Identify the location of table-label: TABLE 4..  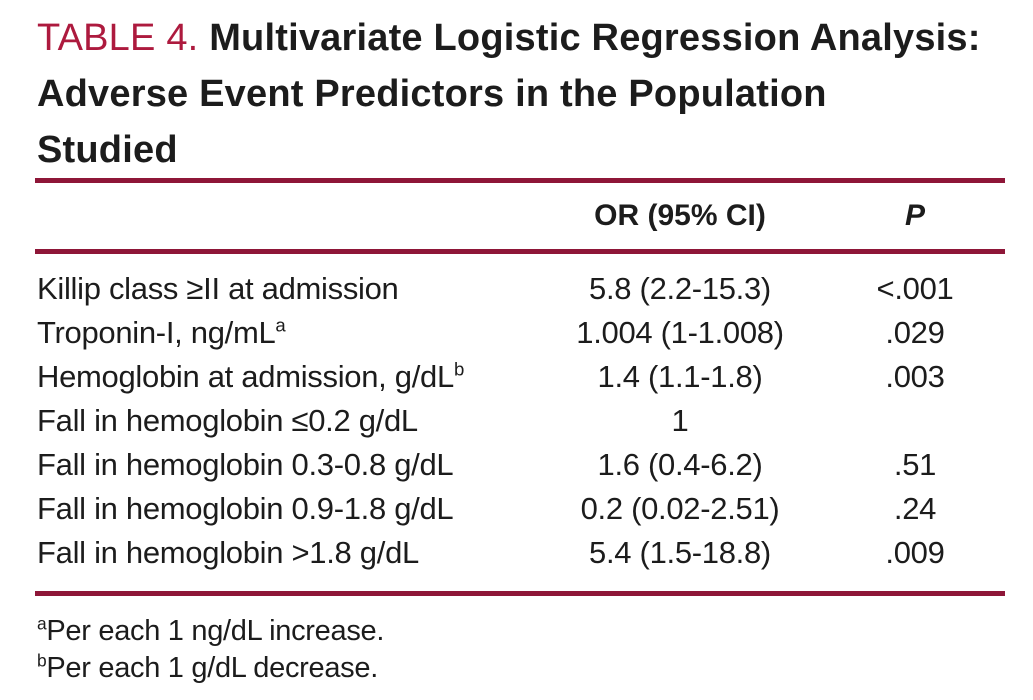
(118, 38).